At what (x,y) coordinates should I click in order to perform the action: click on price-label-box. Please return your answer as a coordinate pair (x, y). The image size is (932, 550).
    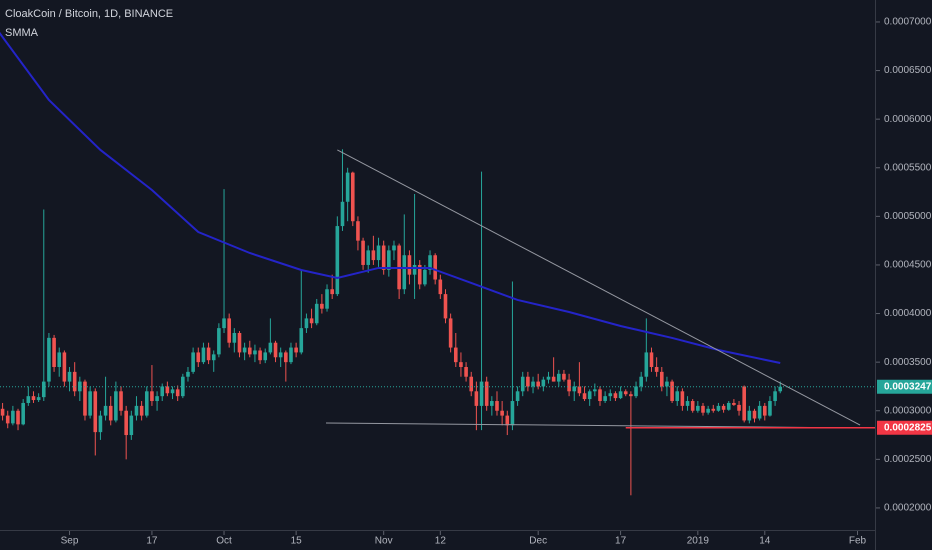
    Looking at the image, I should click on (904, 427).